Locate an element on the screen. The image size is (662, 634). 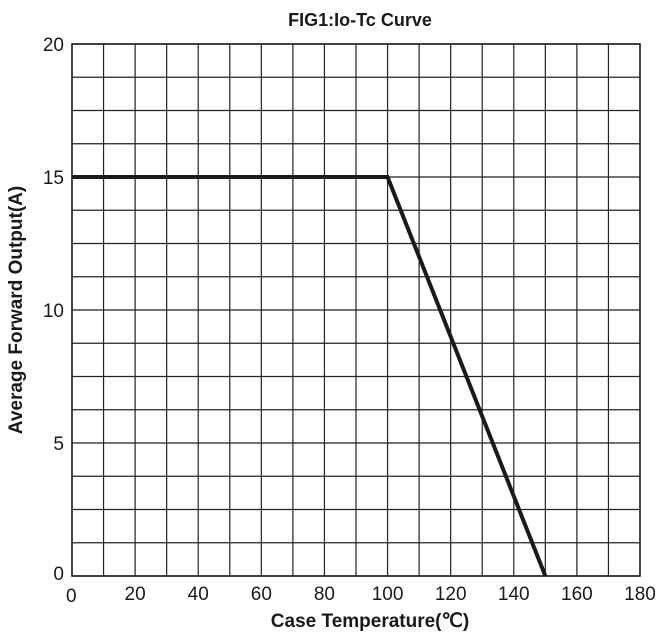
x-tick-label-40: 40 is located at coordinates (198, 594).